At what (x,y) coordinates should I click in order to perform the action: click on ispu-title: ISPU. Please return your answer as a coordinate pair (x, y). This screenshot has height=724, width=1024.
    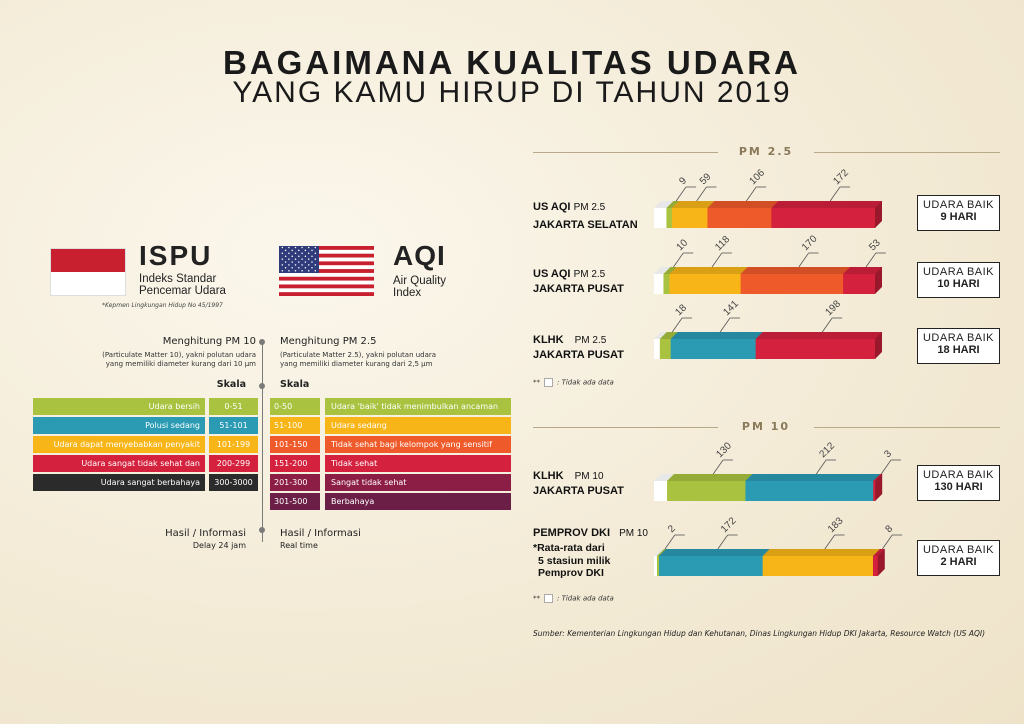
    Looking at the image, I should click on (176, 255).